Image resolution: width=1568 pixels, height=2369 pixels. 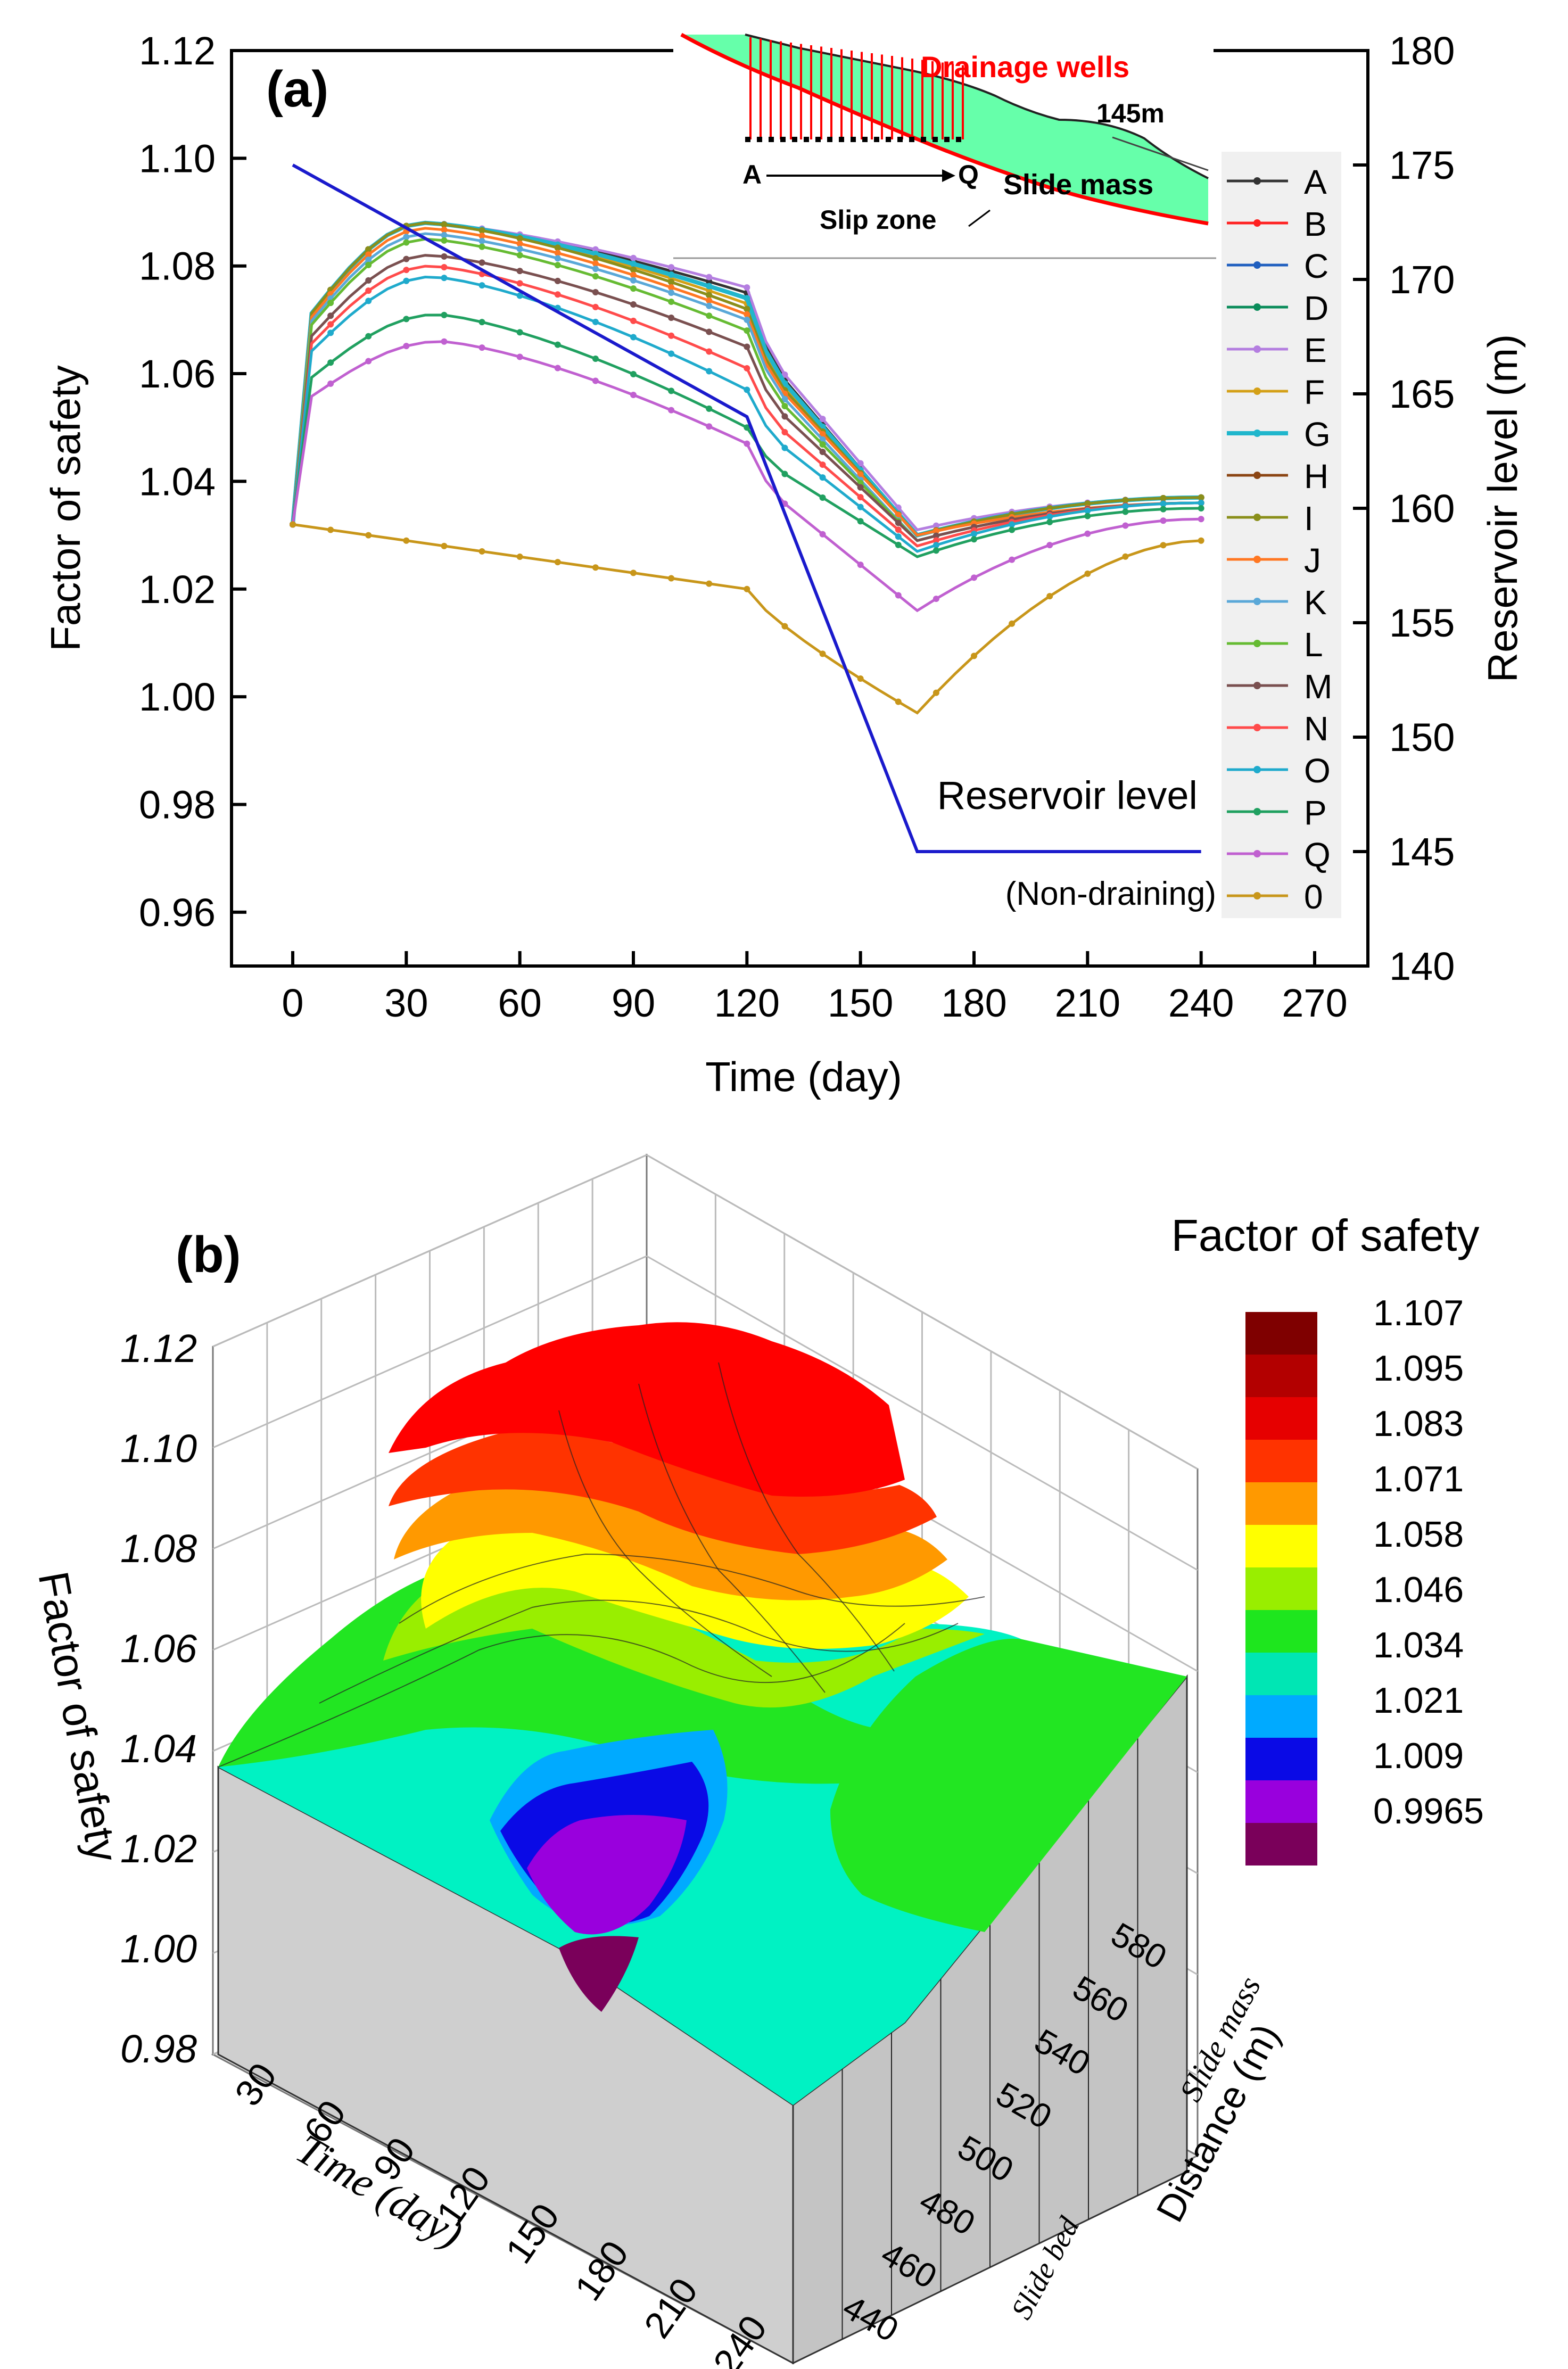 What do you see at coordinates (1088, 1003) in the screenshot?
I see `x-tick-label: 210` at bounding box center [1088, 1003].